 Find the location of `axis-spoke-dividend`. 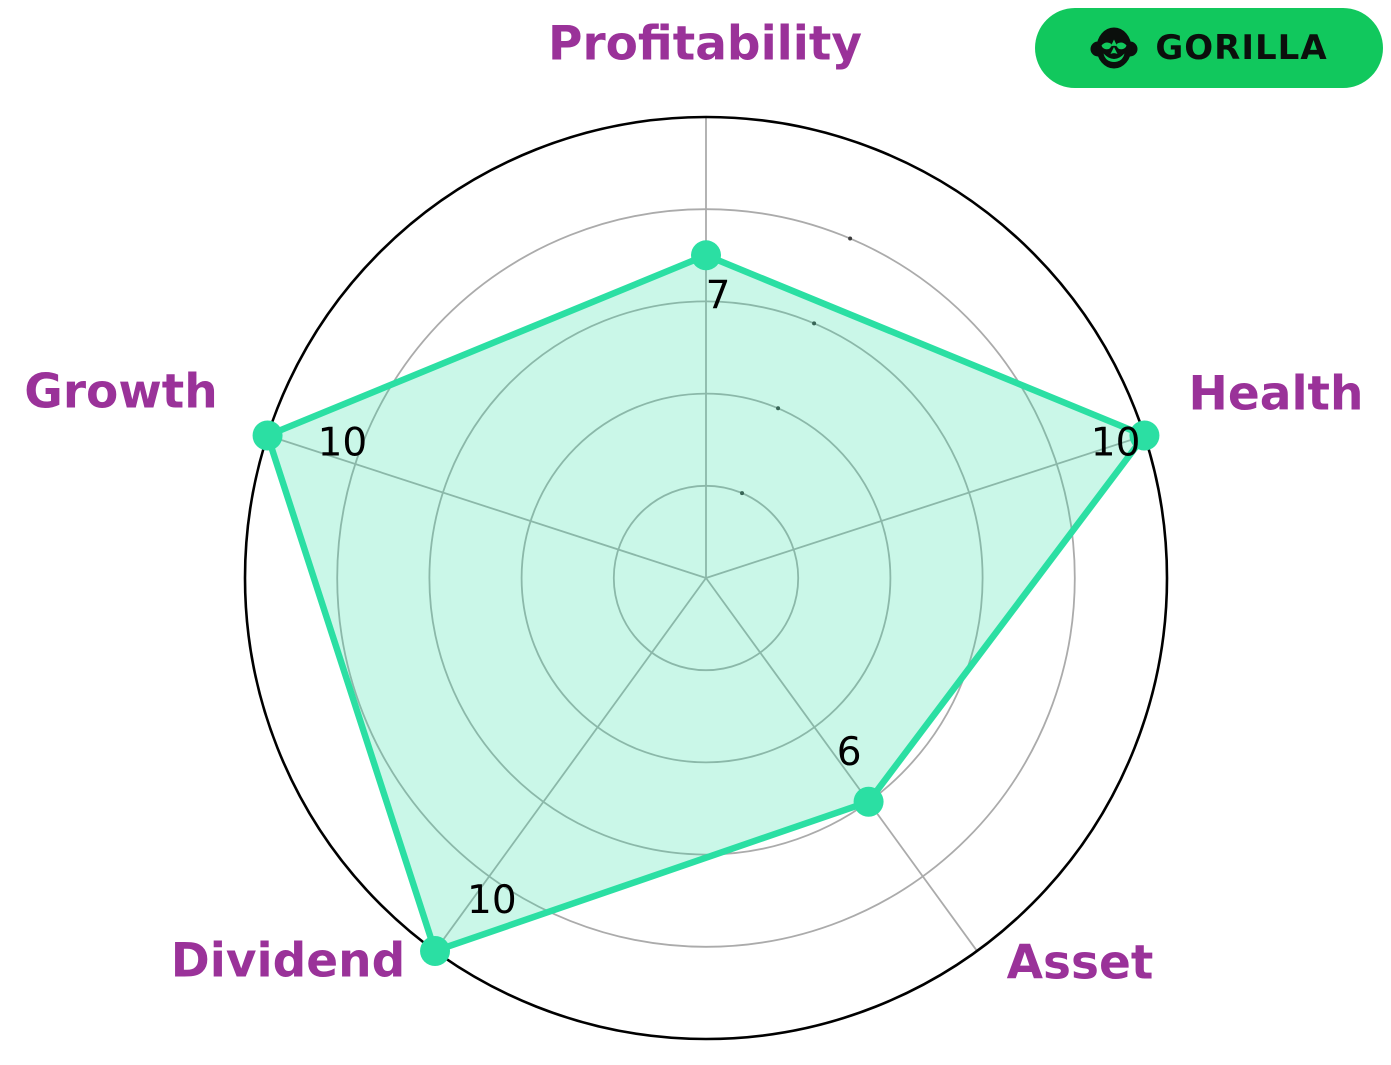

axis-spoke-dividend is located at coordinates (570, 764).